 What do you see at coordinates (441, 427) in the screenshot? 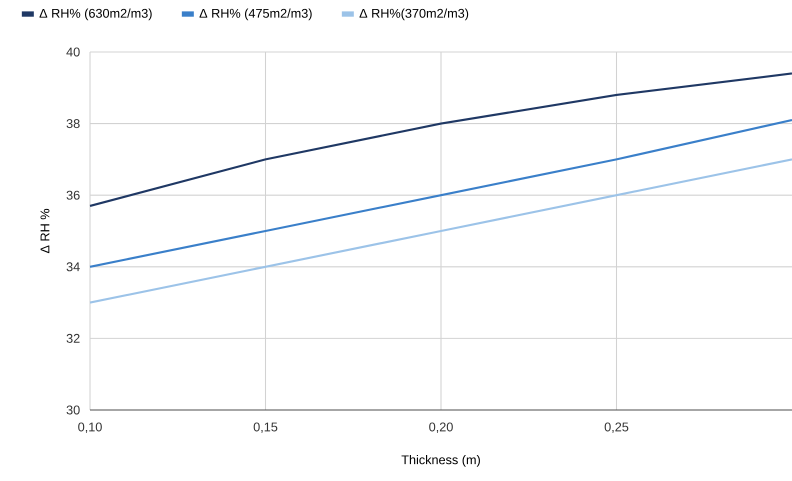
I see `x-tick-label: 0,20` at bounding box center [441, 427].